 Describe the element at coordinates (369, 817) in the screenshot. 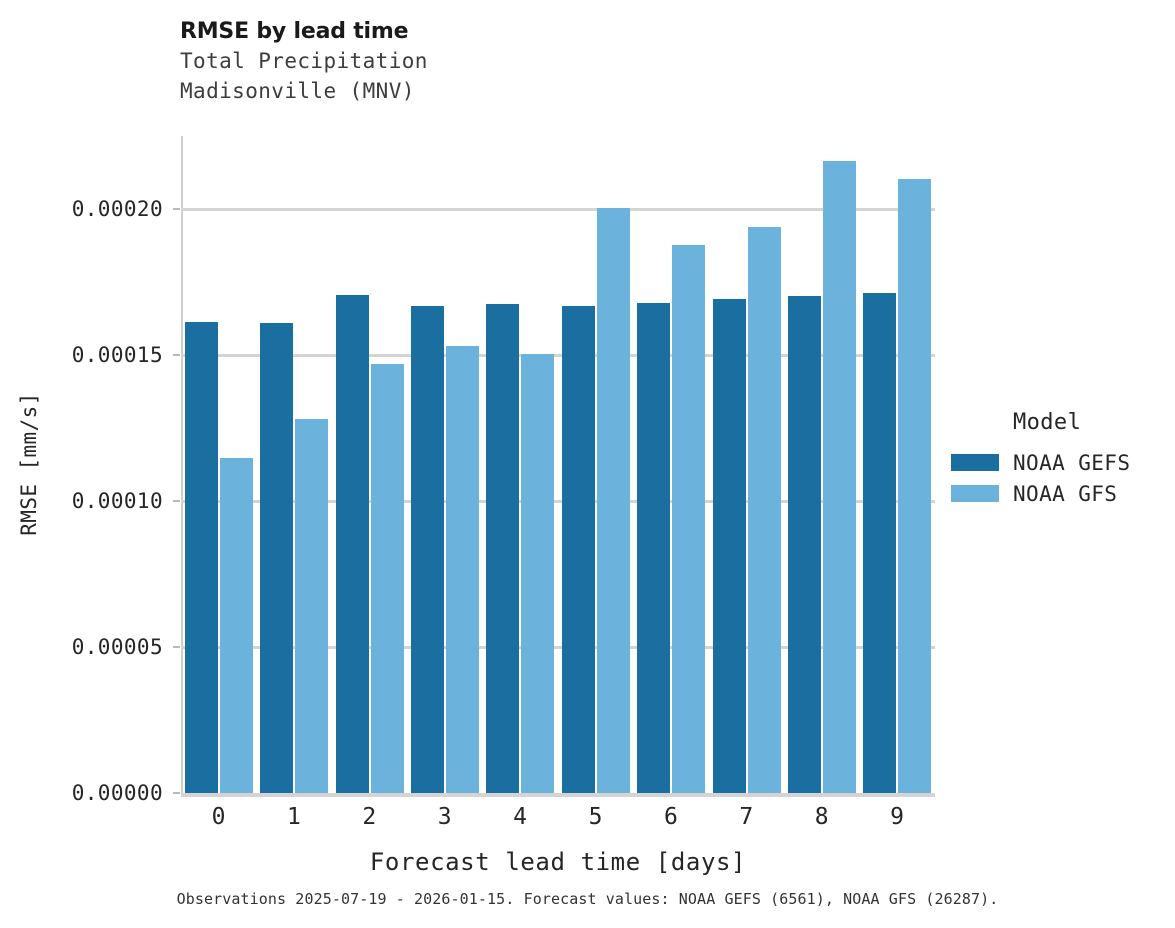

I see `x-tick-label: 2` at that location.